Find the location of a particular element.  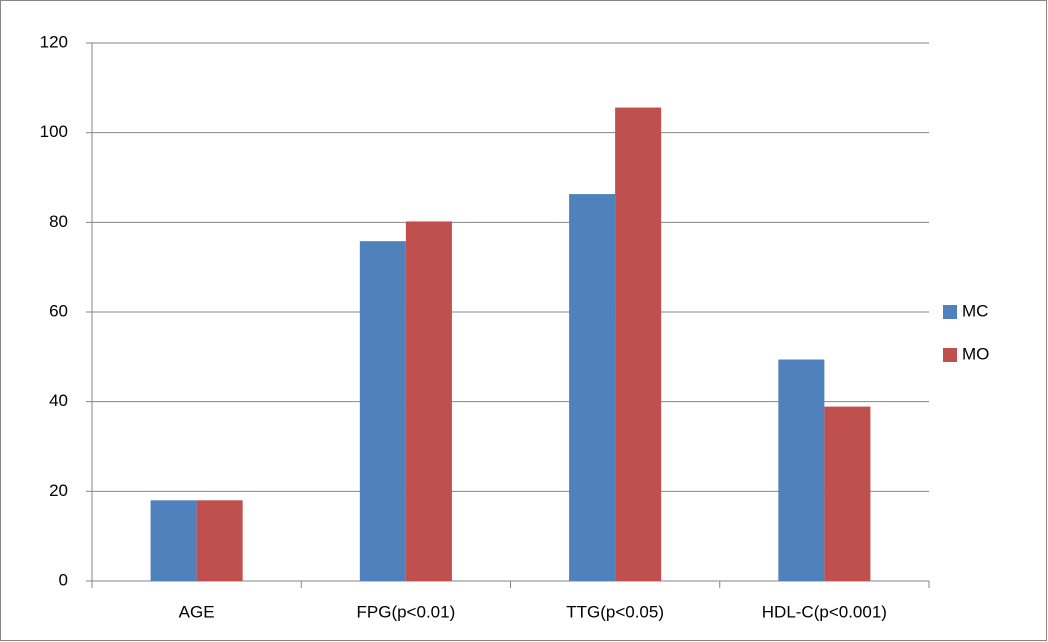

x-tick-label: HDL-C(p<0.001) is located at coordinates (824, 611).